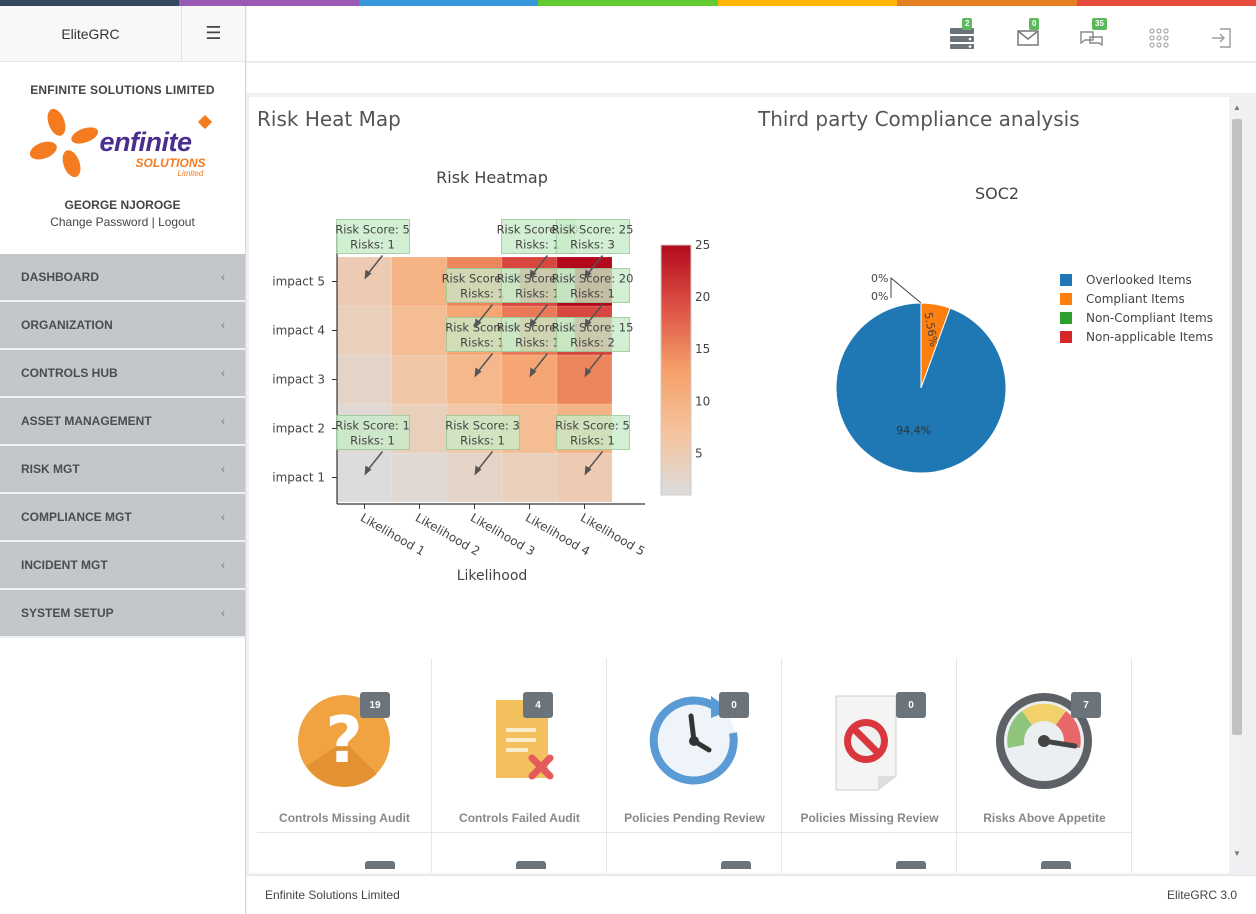 This screenshot has width=1256, height=914. I want to click on sidebar-item-label: INCIDENT MGT, so click(64, 565).